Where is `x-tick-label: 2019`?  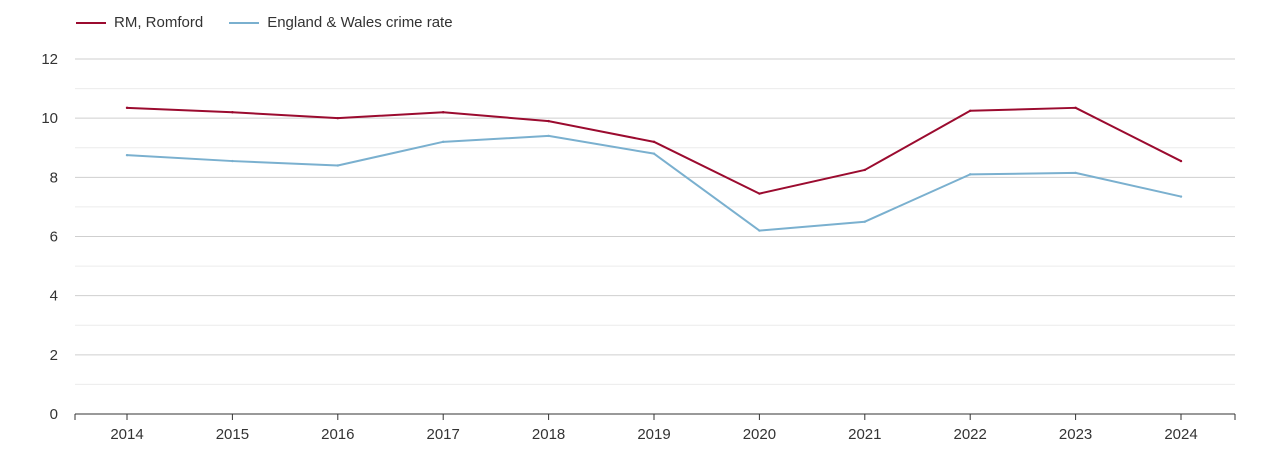
x-tick-label: 2019 is located at coordinates (653, 434).